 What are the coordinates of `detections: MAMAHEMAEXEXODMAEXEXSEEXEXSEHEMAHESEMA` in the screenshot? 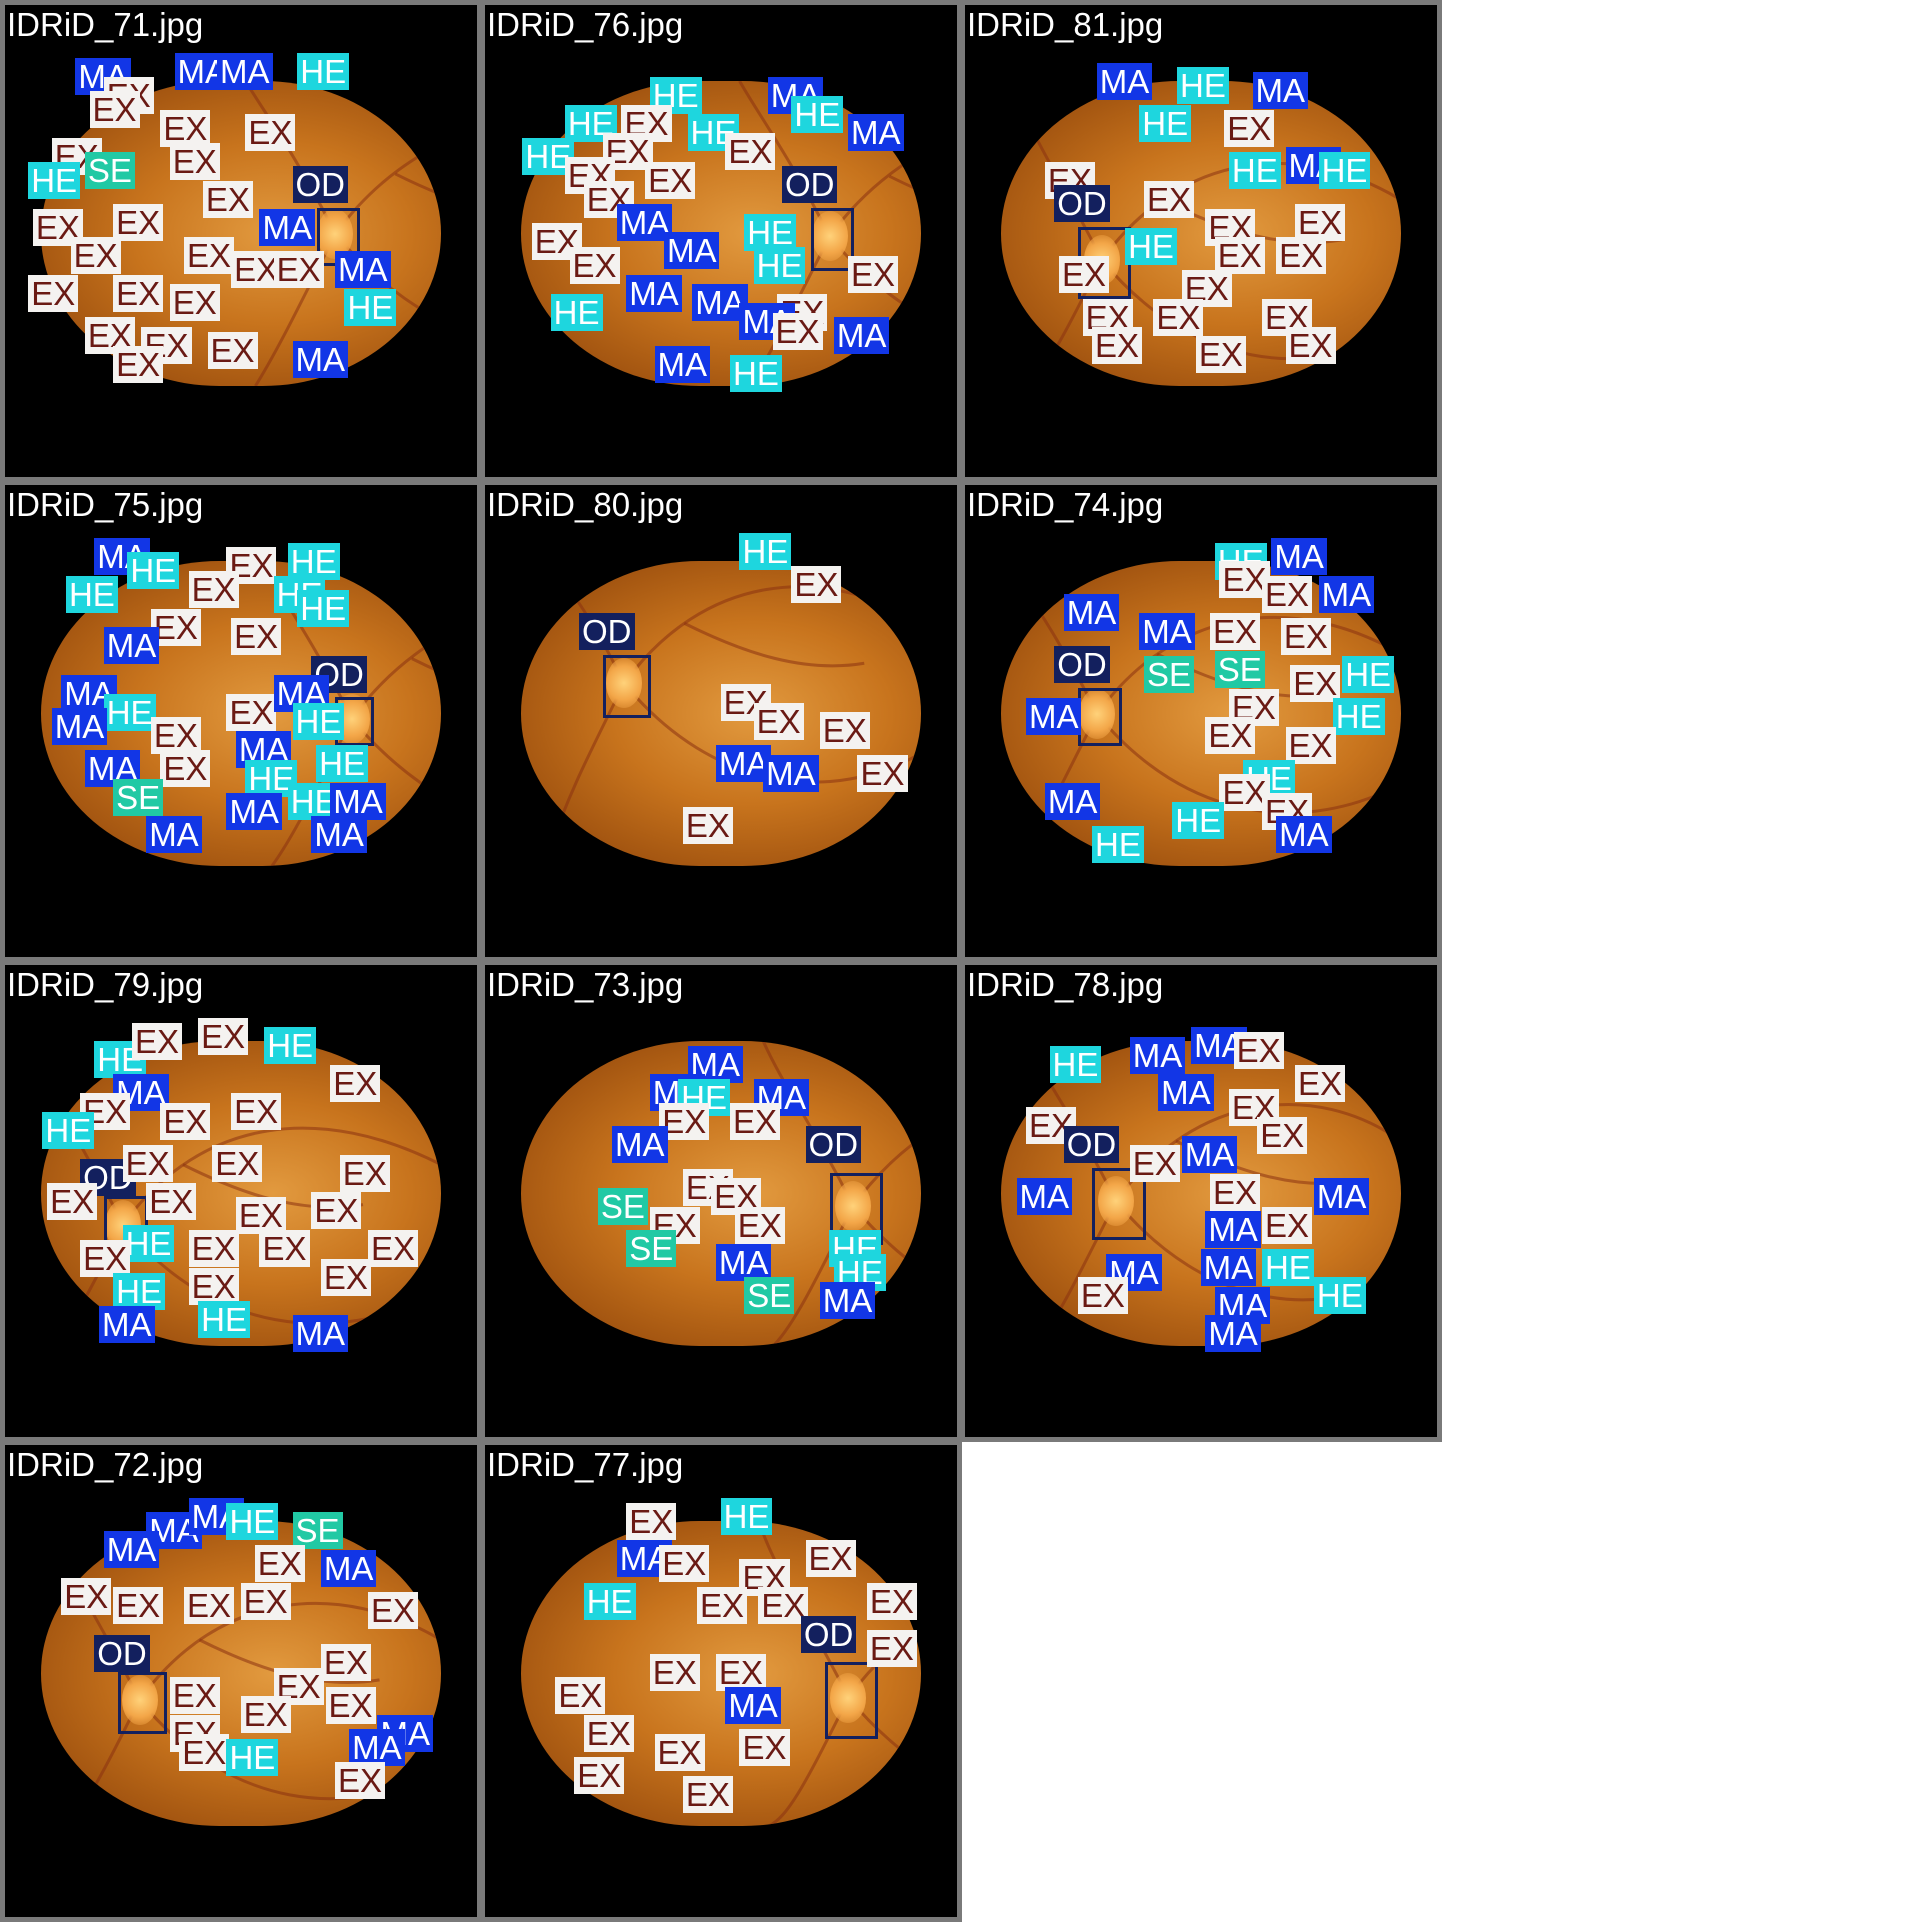 It's located at (721, 1201).